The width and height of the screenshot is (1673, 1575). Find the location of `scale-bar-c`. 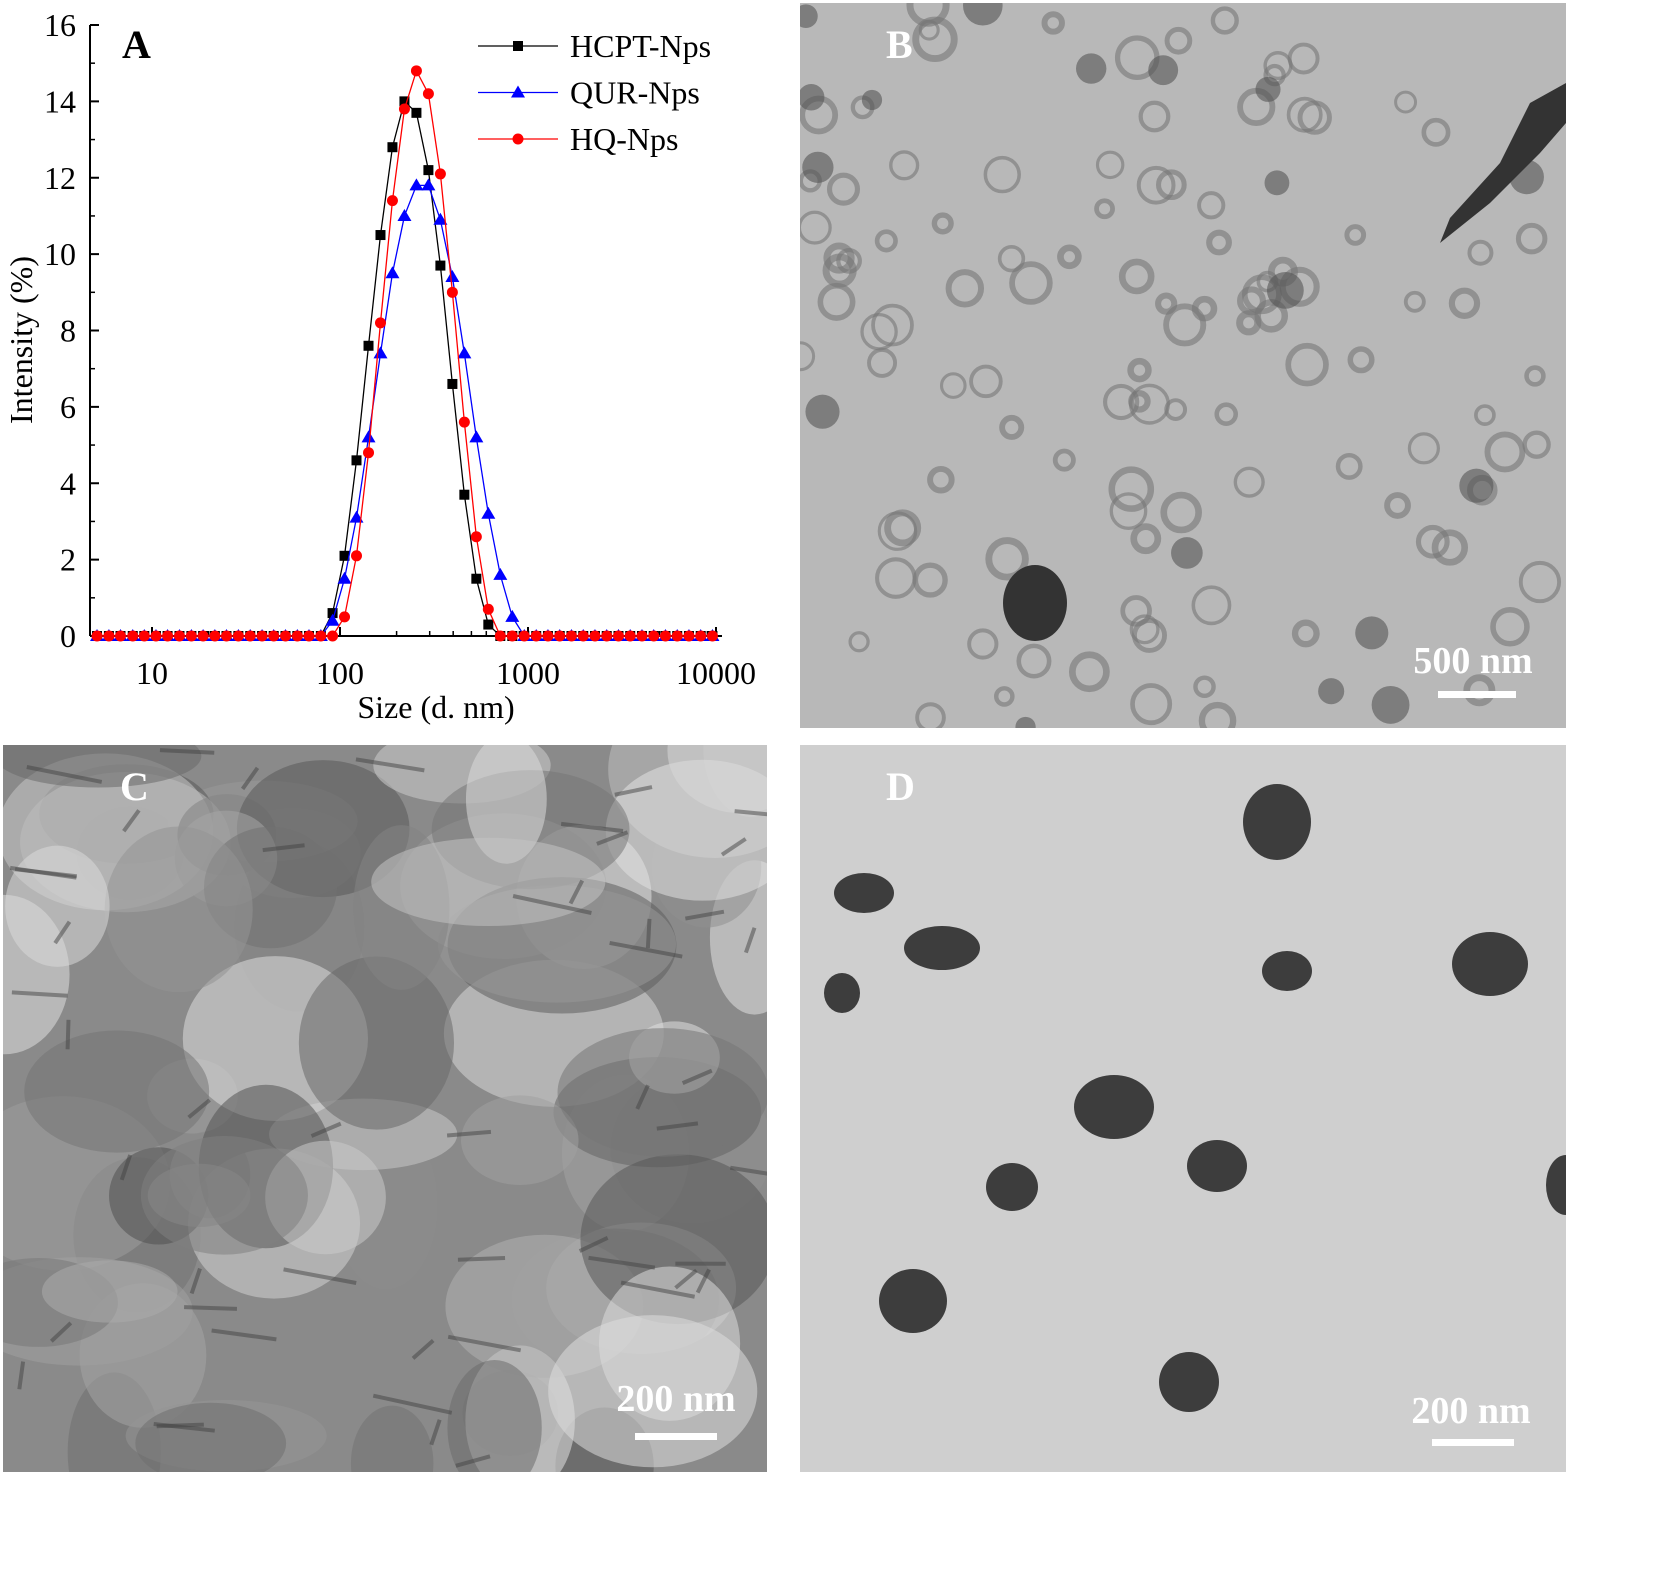

scale-bar-c is located at coordinates (676, 1436).